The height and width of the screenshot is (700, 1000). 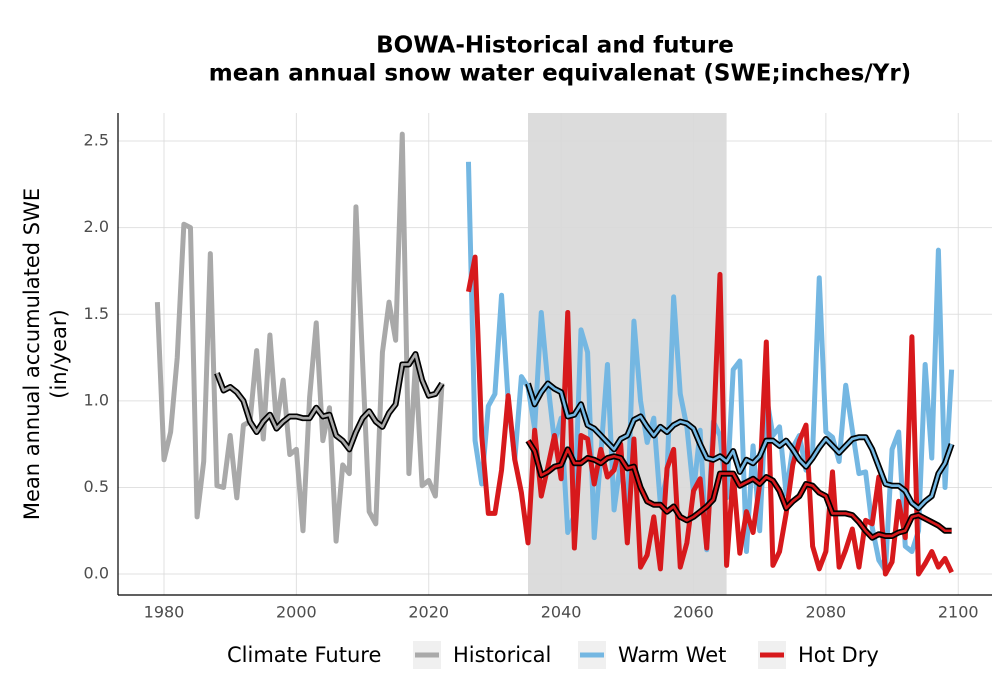 What do you see at coordinates (502, 655) in the screenshot?
I see `legend-label: Historical` at bounding box center [502, 655].